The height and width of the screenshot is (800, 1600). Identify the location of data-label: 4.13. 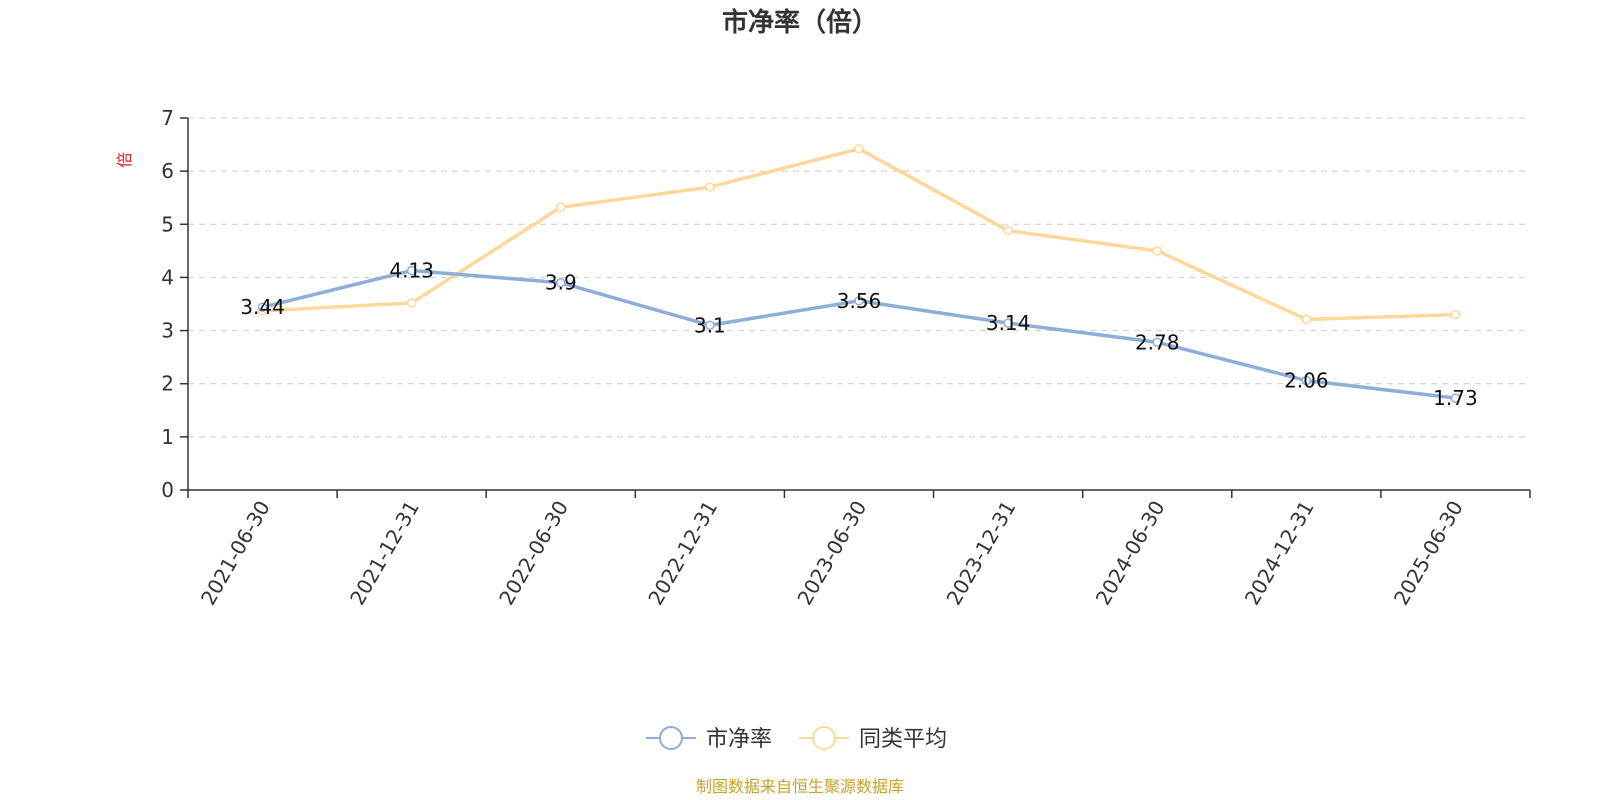
(411, 271).